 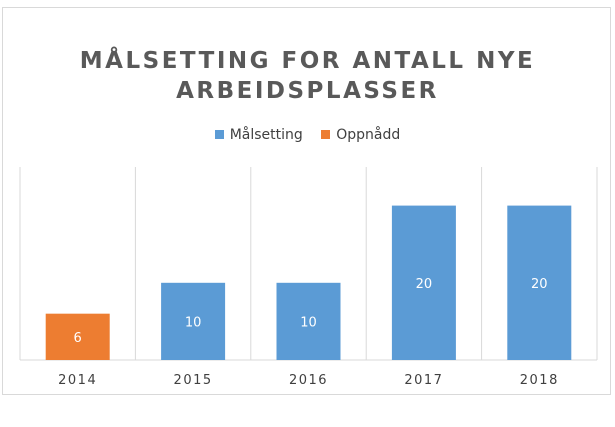 I want to click on legend-item-oppnadd: Oppnådd, so click(x=360, y=135).